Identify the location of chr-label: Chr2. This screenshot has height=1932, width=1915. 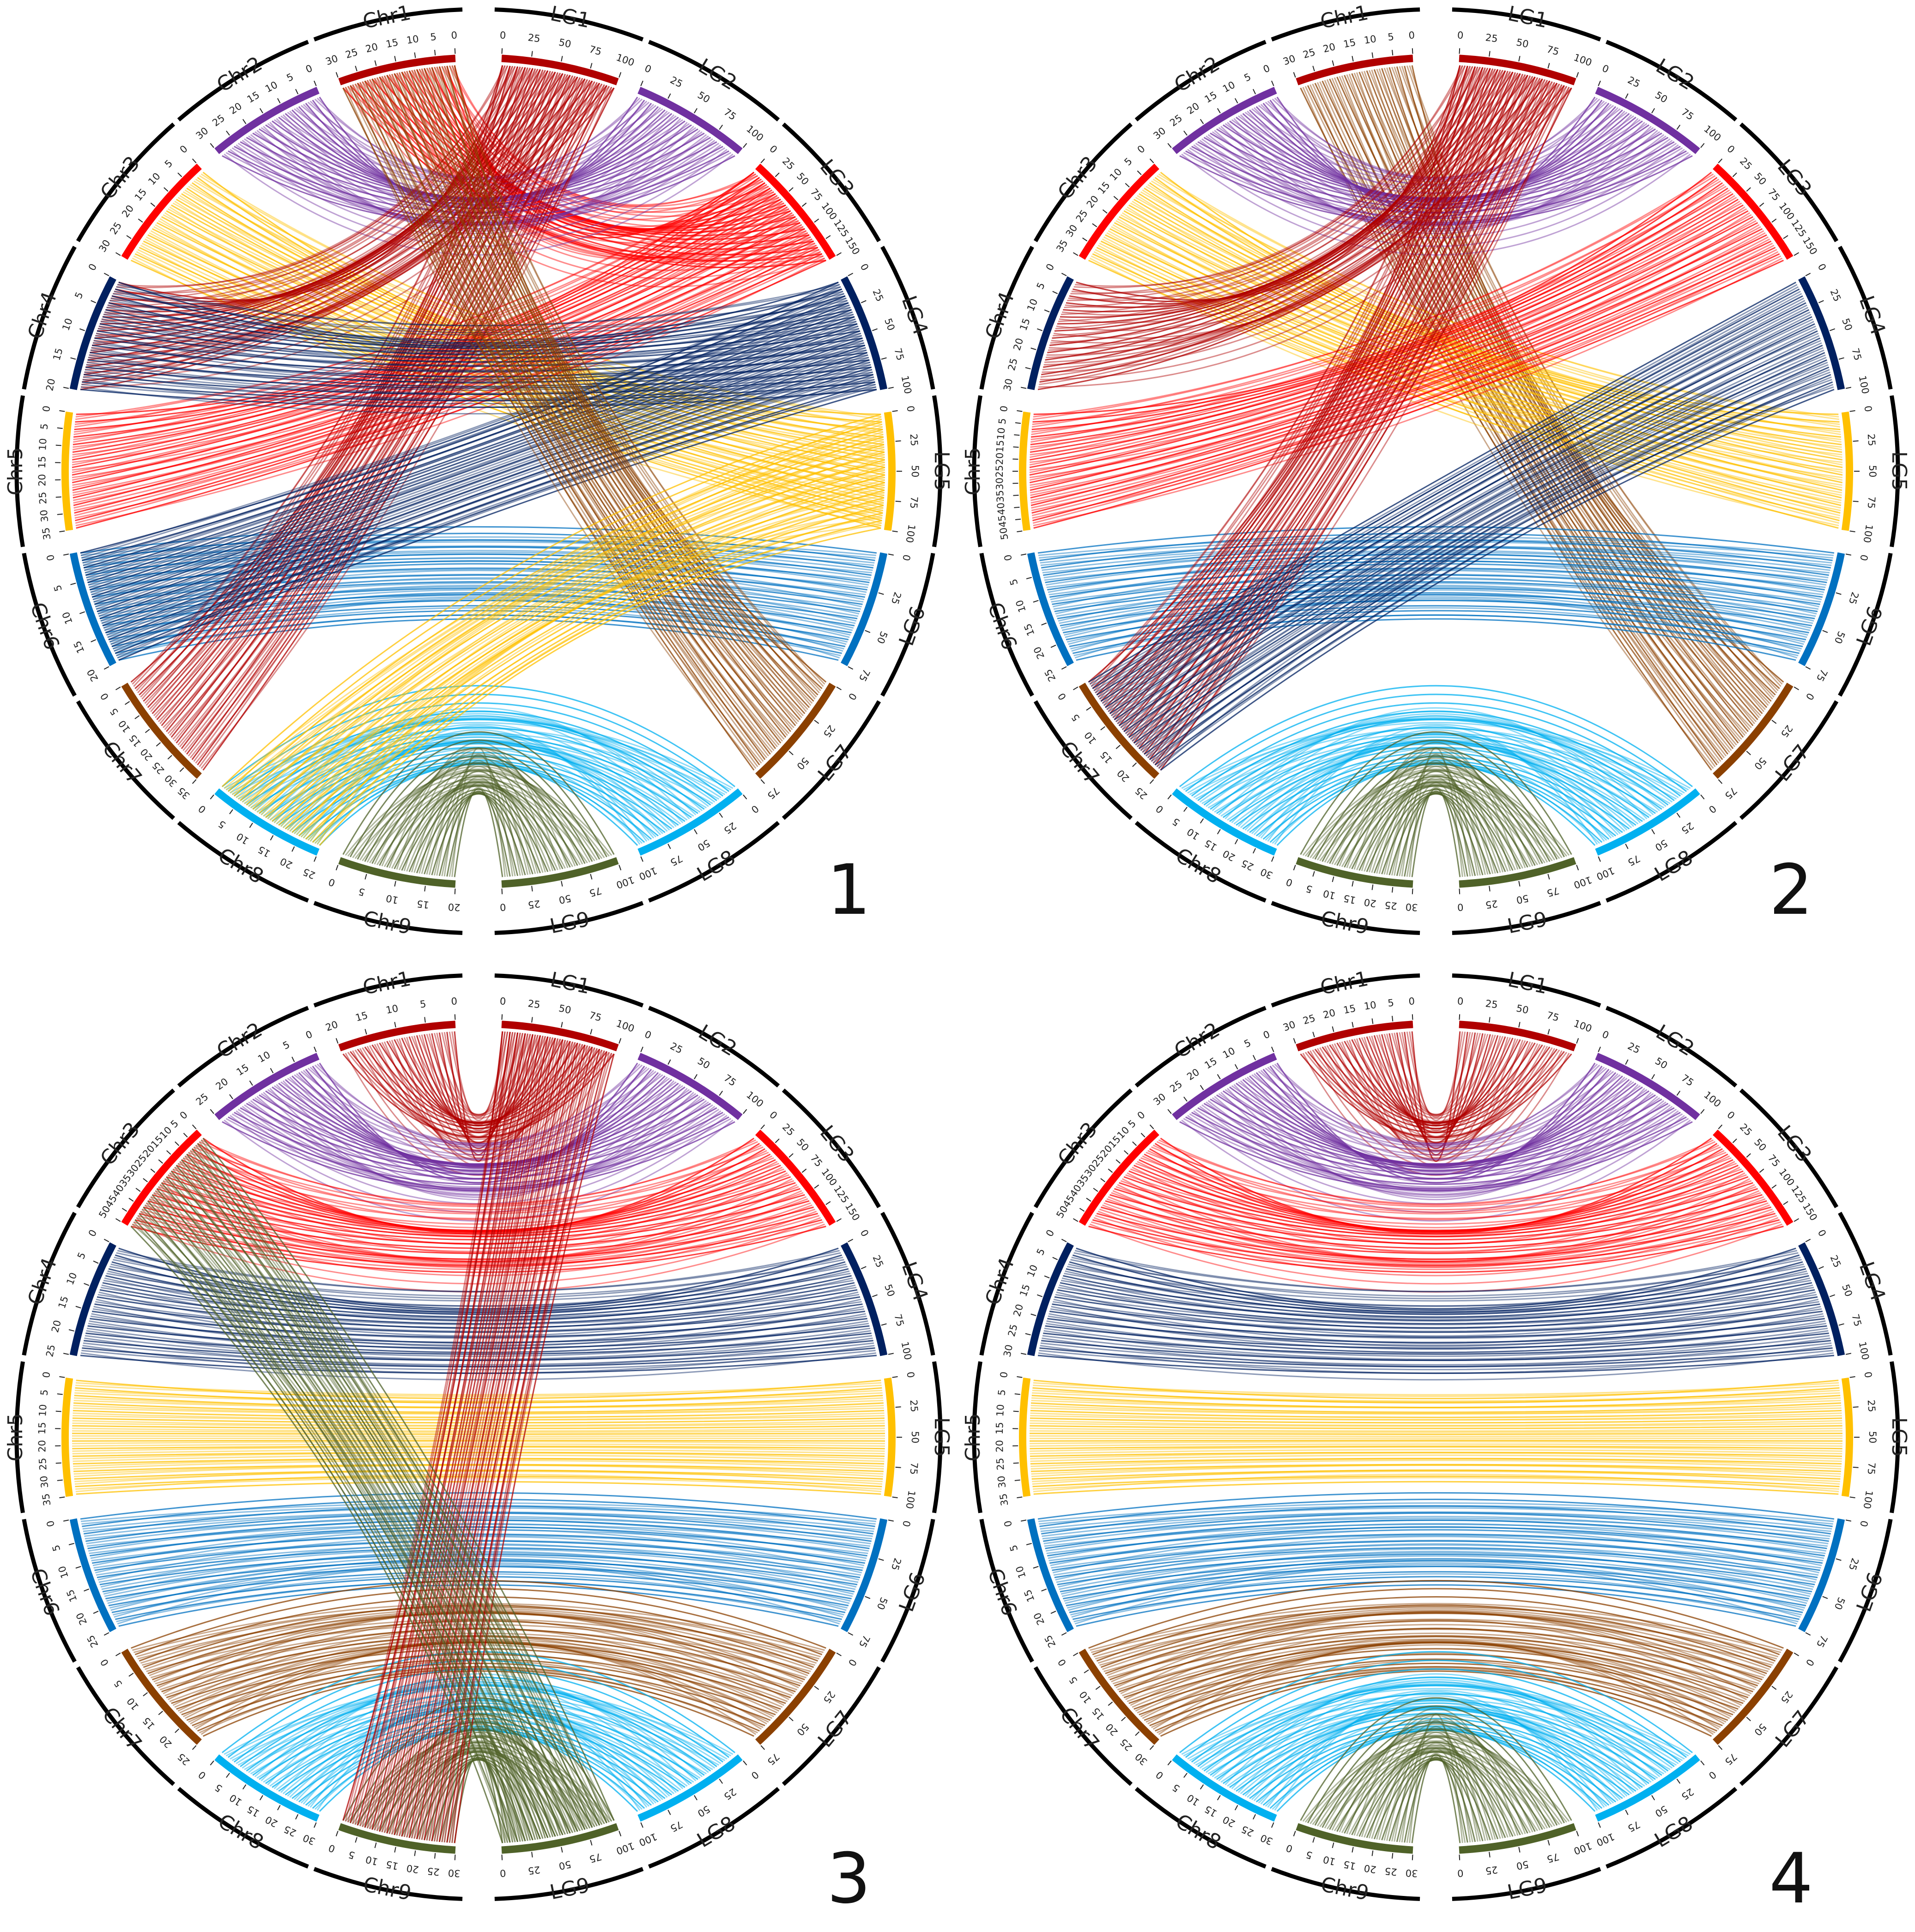
(240, 74).